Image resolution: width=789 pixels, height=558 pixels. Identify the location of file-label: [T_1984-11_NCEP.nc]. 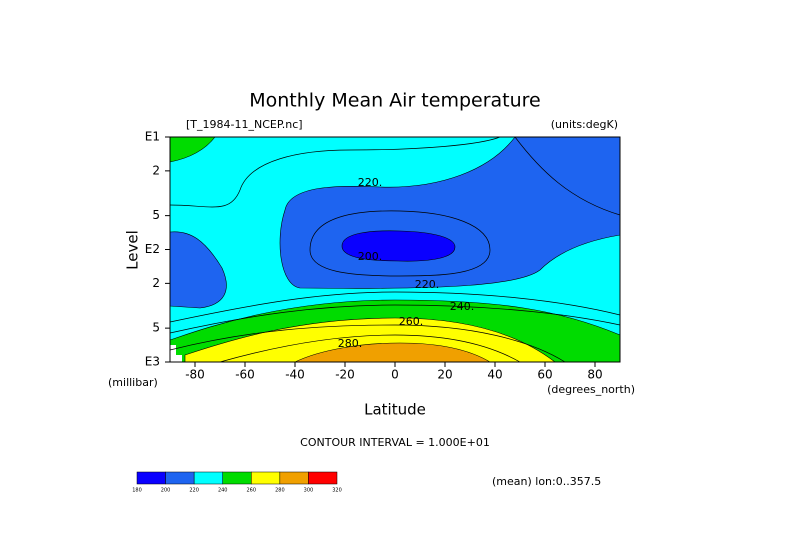
(244, 124).